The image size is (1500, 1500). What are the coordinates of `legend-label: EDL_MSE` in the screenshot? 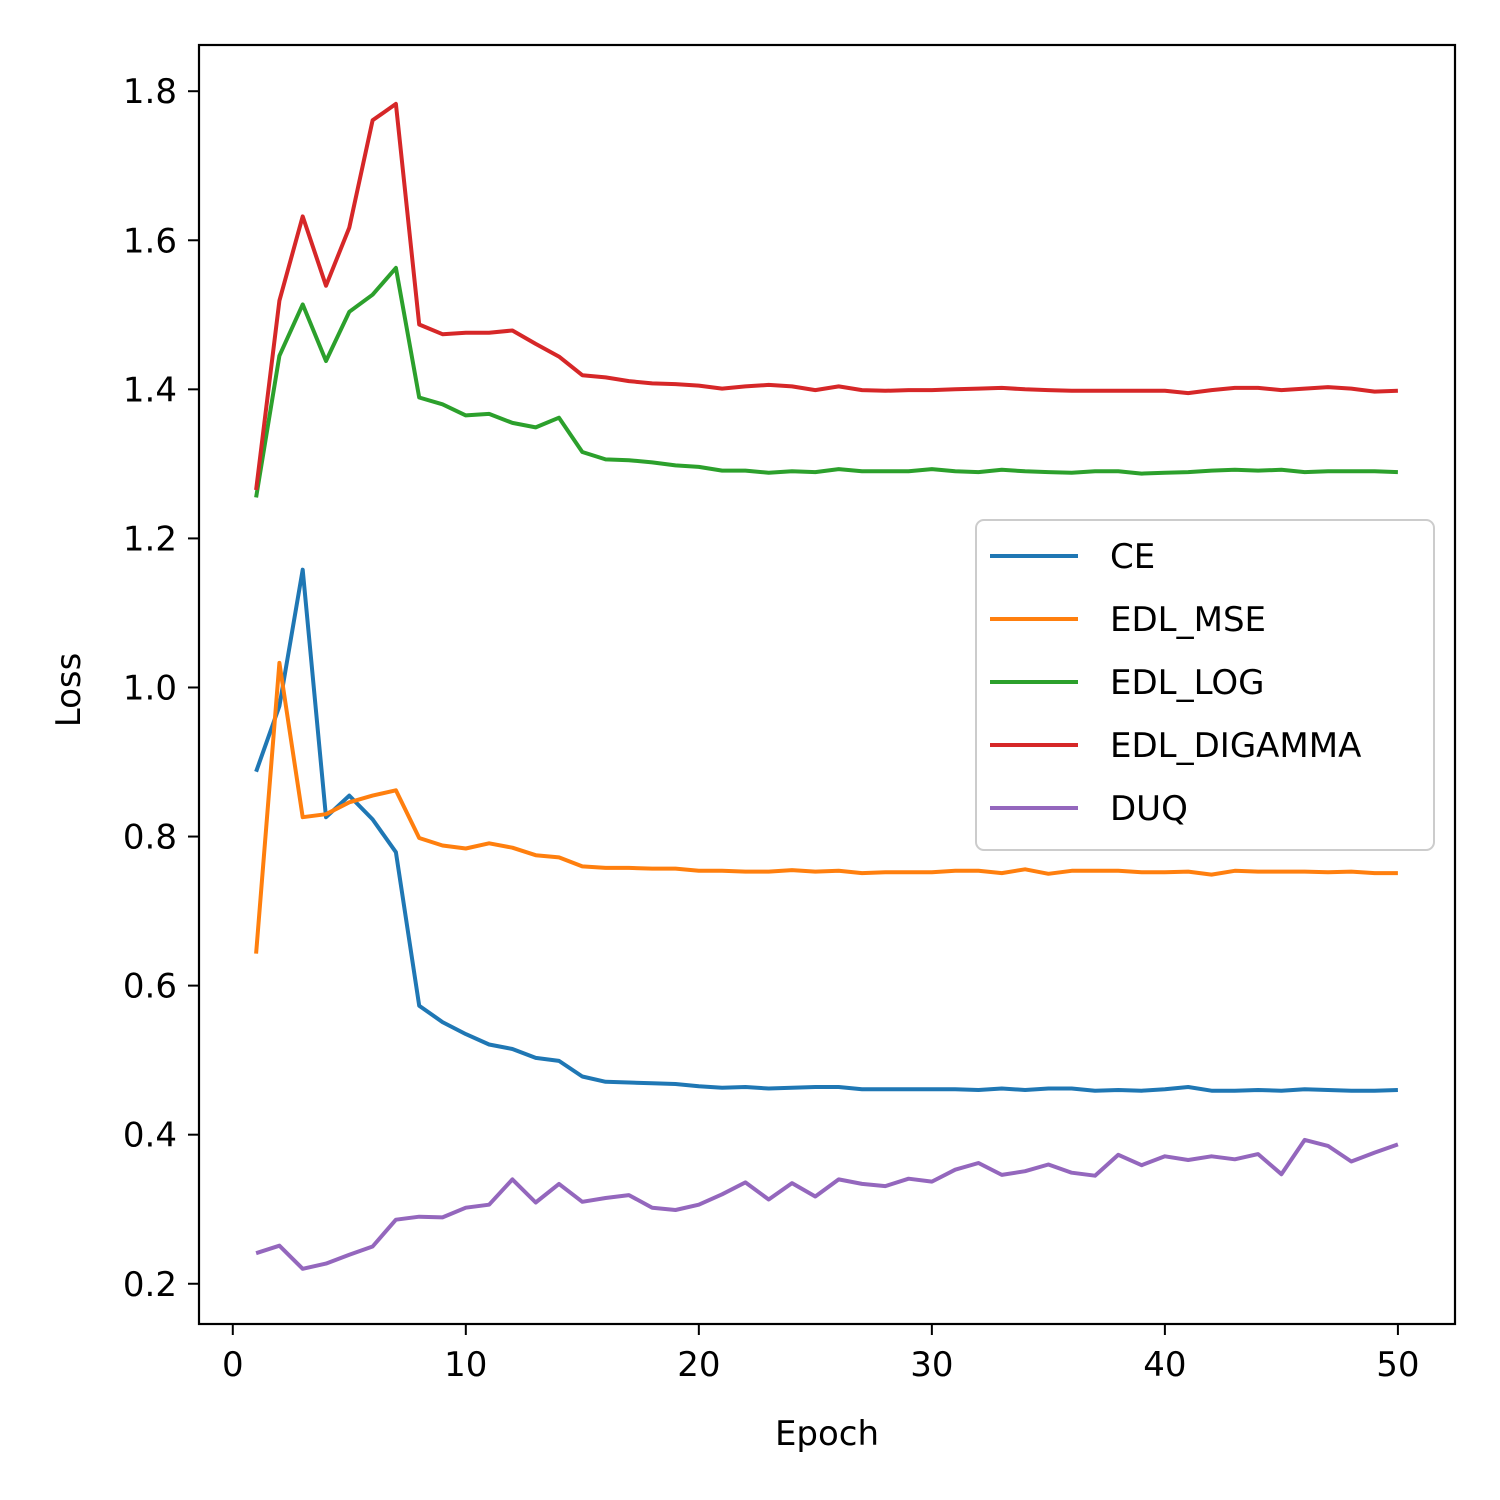 It's located at (1188, 620).